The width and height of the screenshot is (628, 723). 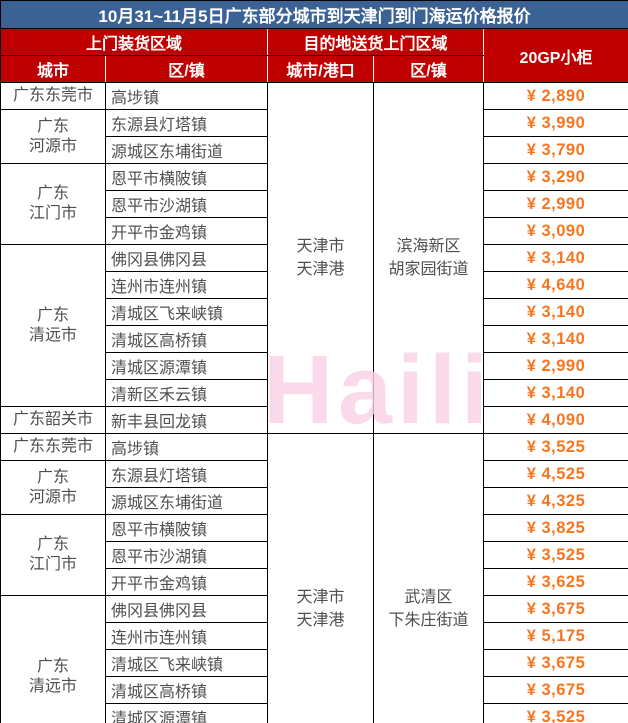 I want to click on price-cell: ¥ 2,890, so click(x=555, y=96).